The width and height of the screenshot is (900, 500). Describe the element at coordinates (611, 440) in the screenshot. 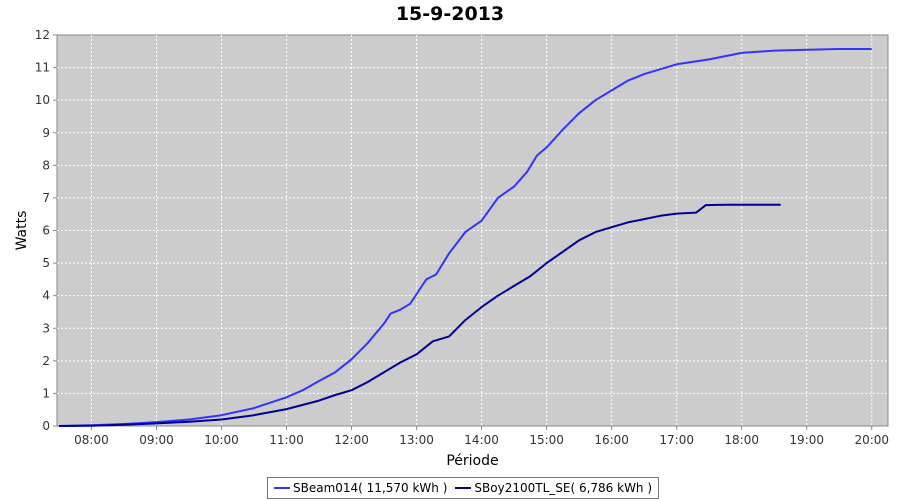

I see `x-tick-label: 16:00` at that location.